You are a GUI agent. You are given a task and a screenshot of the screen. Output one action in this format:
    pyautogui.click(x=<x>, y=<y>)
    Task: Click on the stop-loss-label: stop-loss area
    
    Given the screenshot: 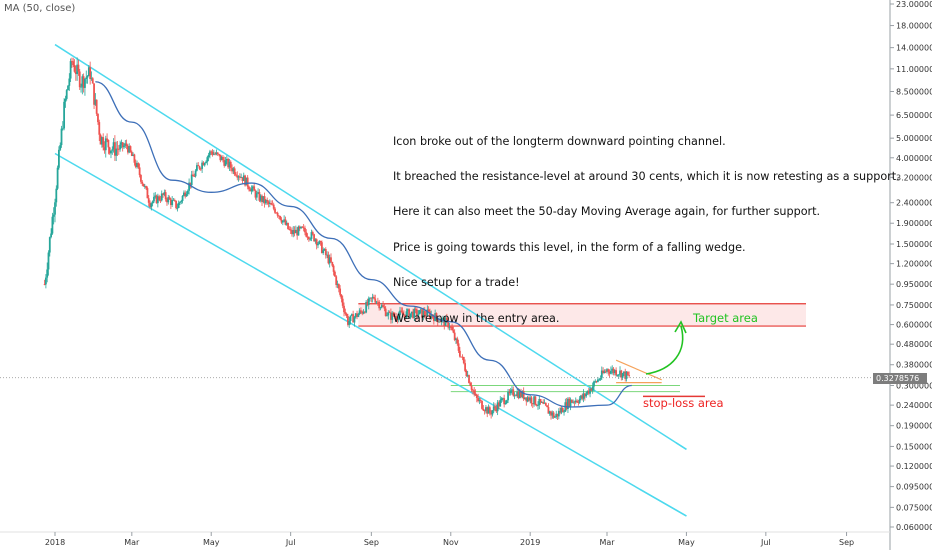 What is the action you would take?
    pyautogui.click(x=683, y=403)
    